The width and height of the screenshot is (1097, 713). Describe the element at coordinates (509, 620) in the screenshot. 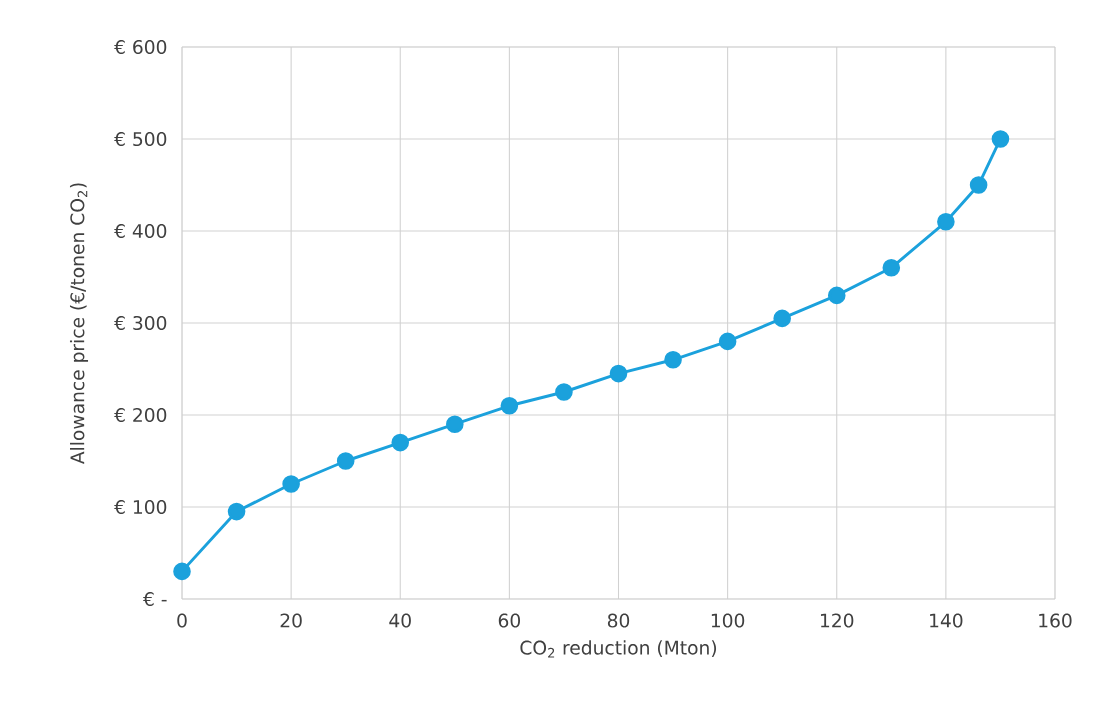

I see `x-tick-label: 60` at that location.